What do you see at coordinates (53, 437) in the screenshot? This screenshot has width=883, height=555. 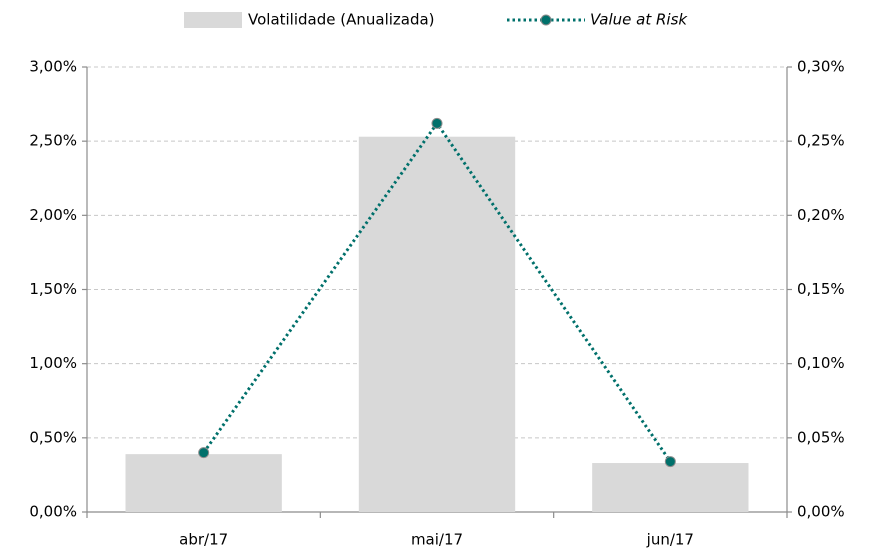 I see `y-tick-label: 0,50%` at bounding box center [53, 437].